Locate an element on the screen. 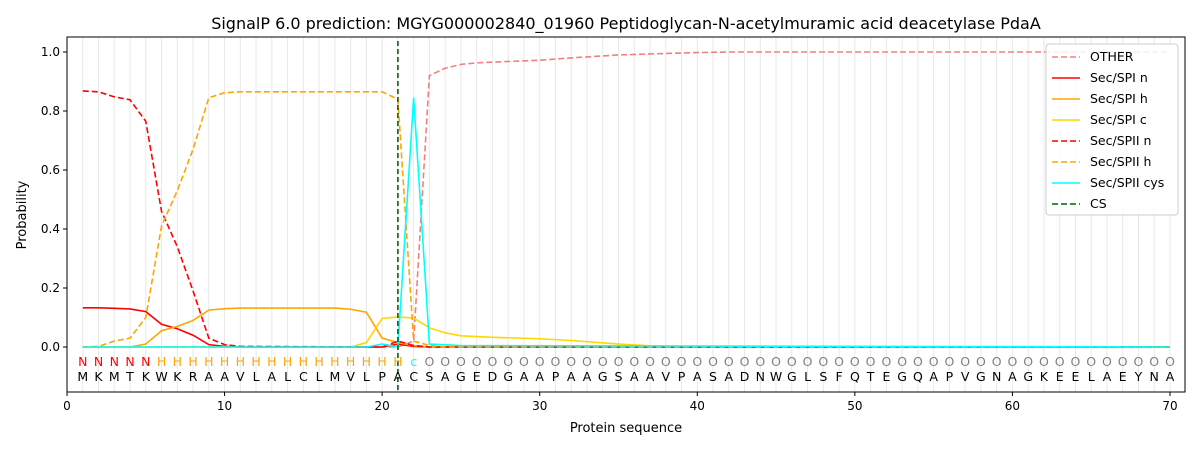  series-line-sec-spi-h is located at coordinates (626, 327).